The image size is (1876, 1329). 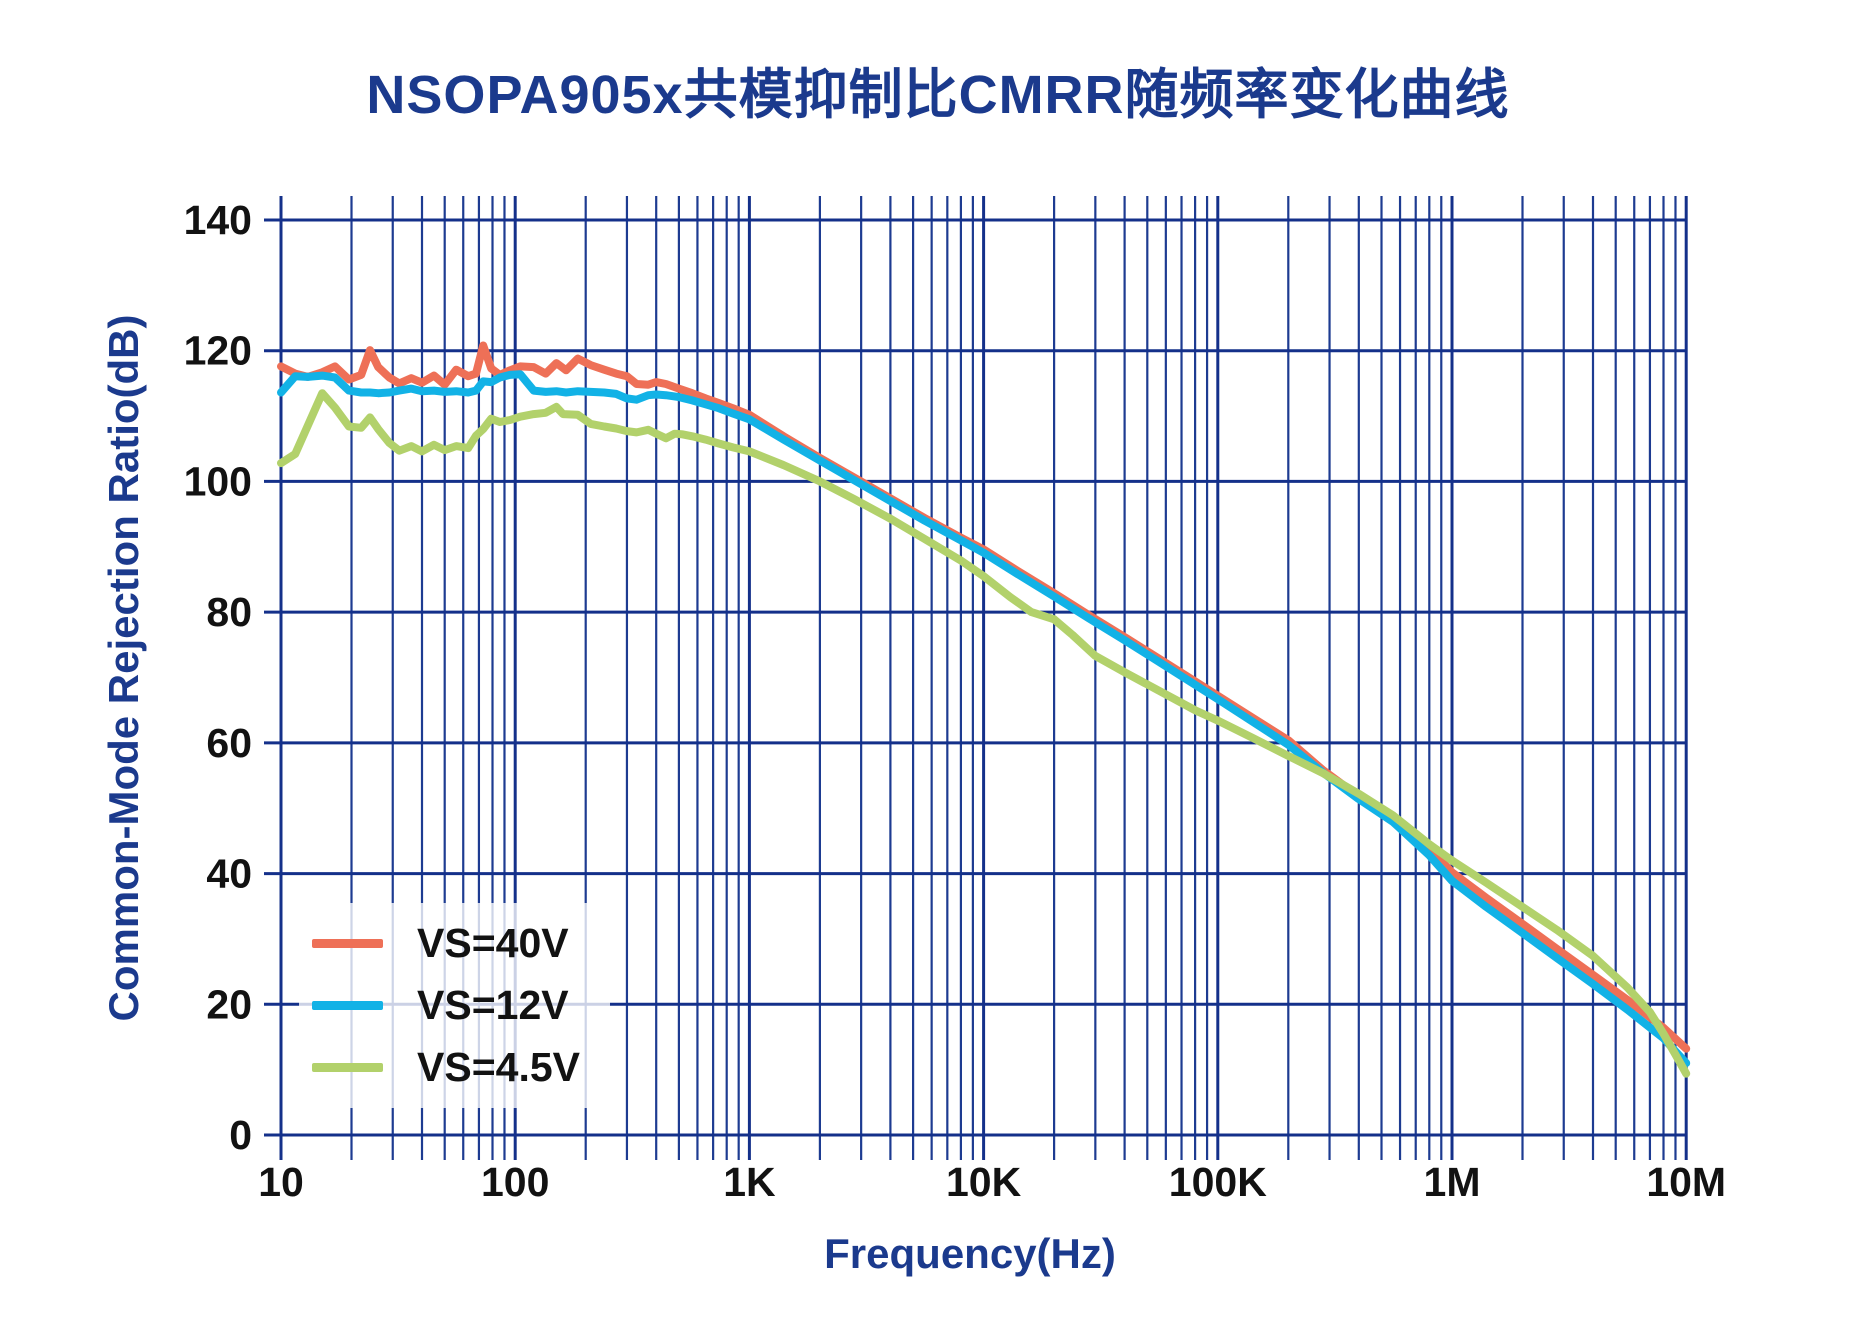 What do you see at coordinates (218, 220) in the screenshot?
I see `y-tick-label: 140` at bounding box center [218, 220].